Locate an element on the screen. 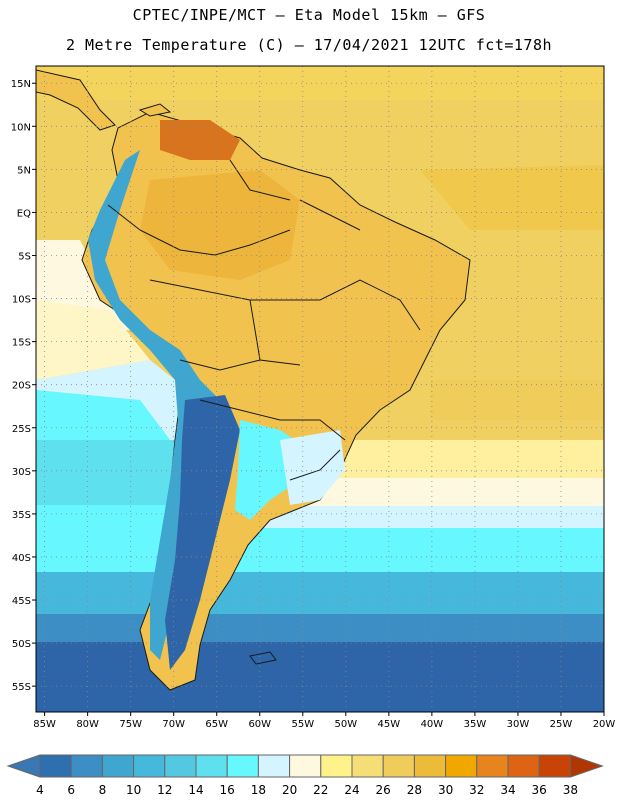 Image resolution: width=618 pixels, height=800 pixels. lon-label: 20W is located at coordinates (604, 724).